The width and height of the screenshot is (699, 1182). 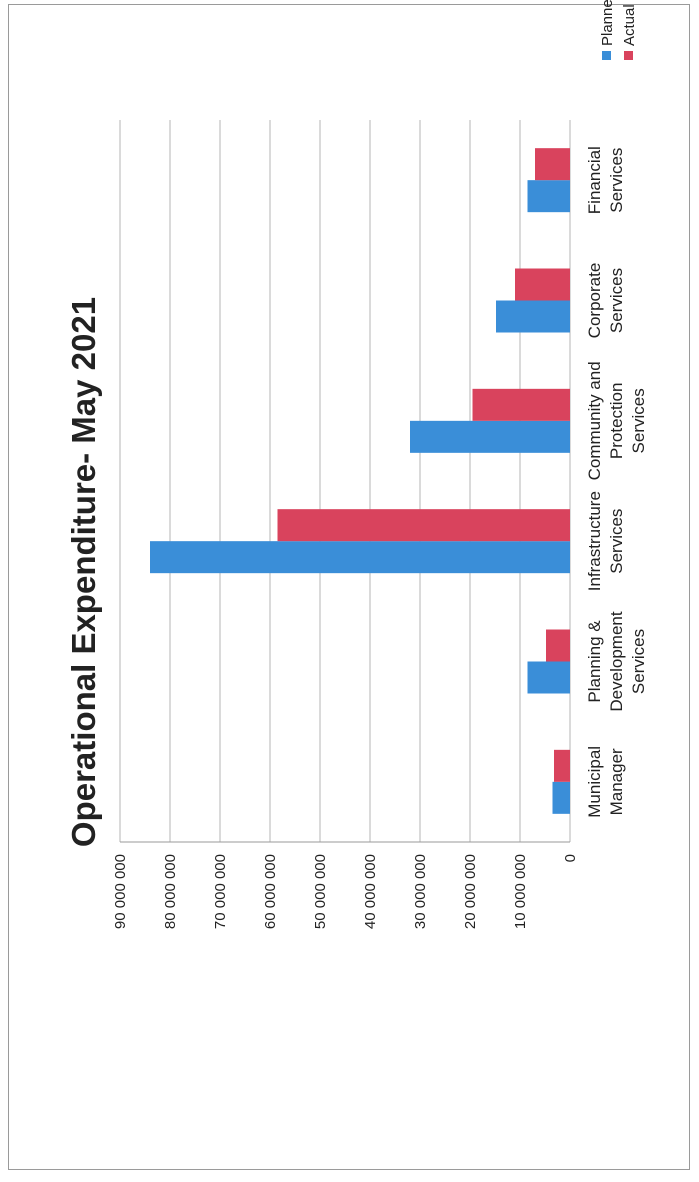 I want to click on y-tick-label: 80 000 000, so click(x=170, y=891).